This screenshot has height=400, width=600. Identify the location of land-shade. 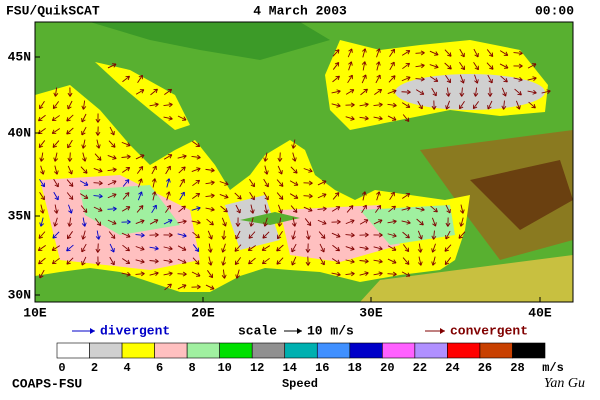
(210, 41).